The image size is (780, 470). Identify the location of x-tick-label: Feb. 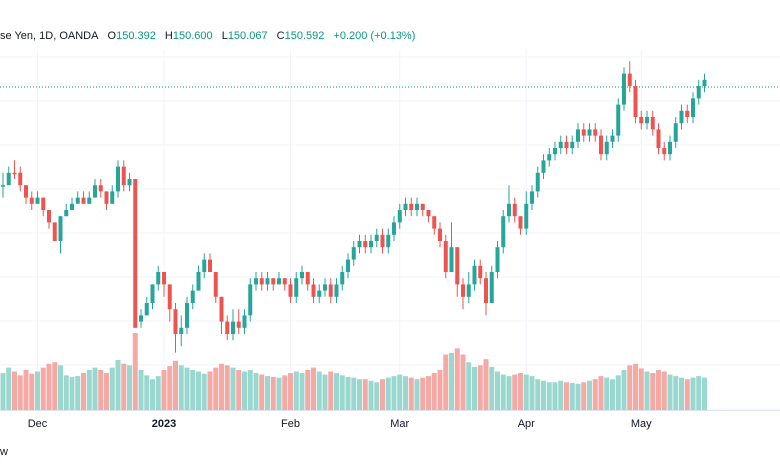
(290, 424).